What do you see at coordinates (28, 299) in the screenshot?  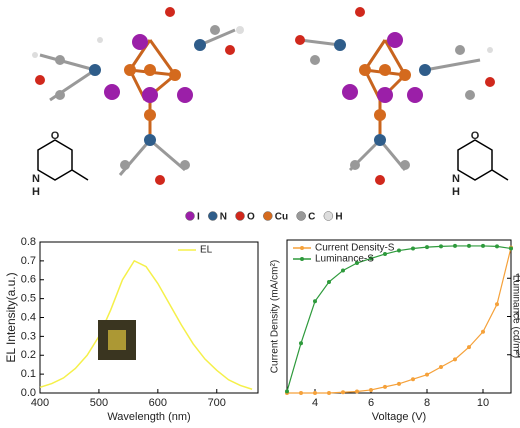 I see `y-tick-label: 0.5` at bounding box center [28, 299].